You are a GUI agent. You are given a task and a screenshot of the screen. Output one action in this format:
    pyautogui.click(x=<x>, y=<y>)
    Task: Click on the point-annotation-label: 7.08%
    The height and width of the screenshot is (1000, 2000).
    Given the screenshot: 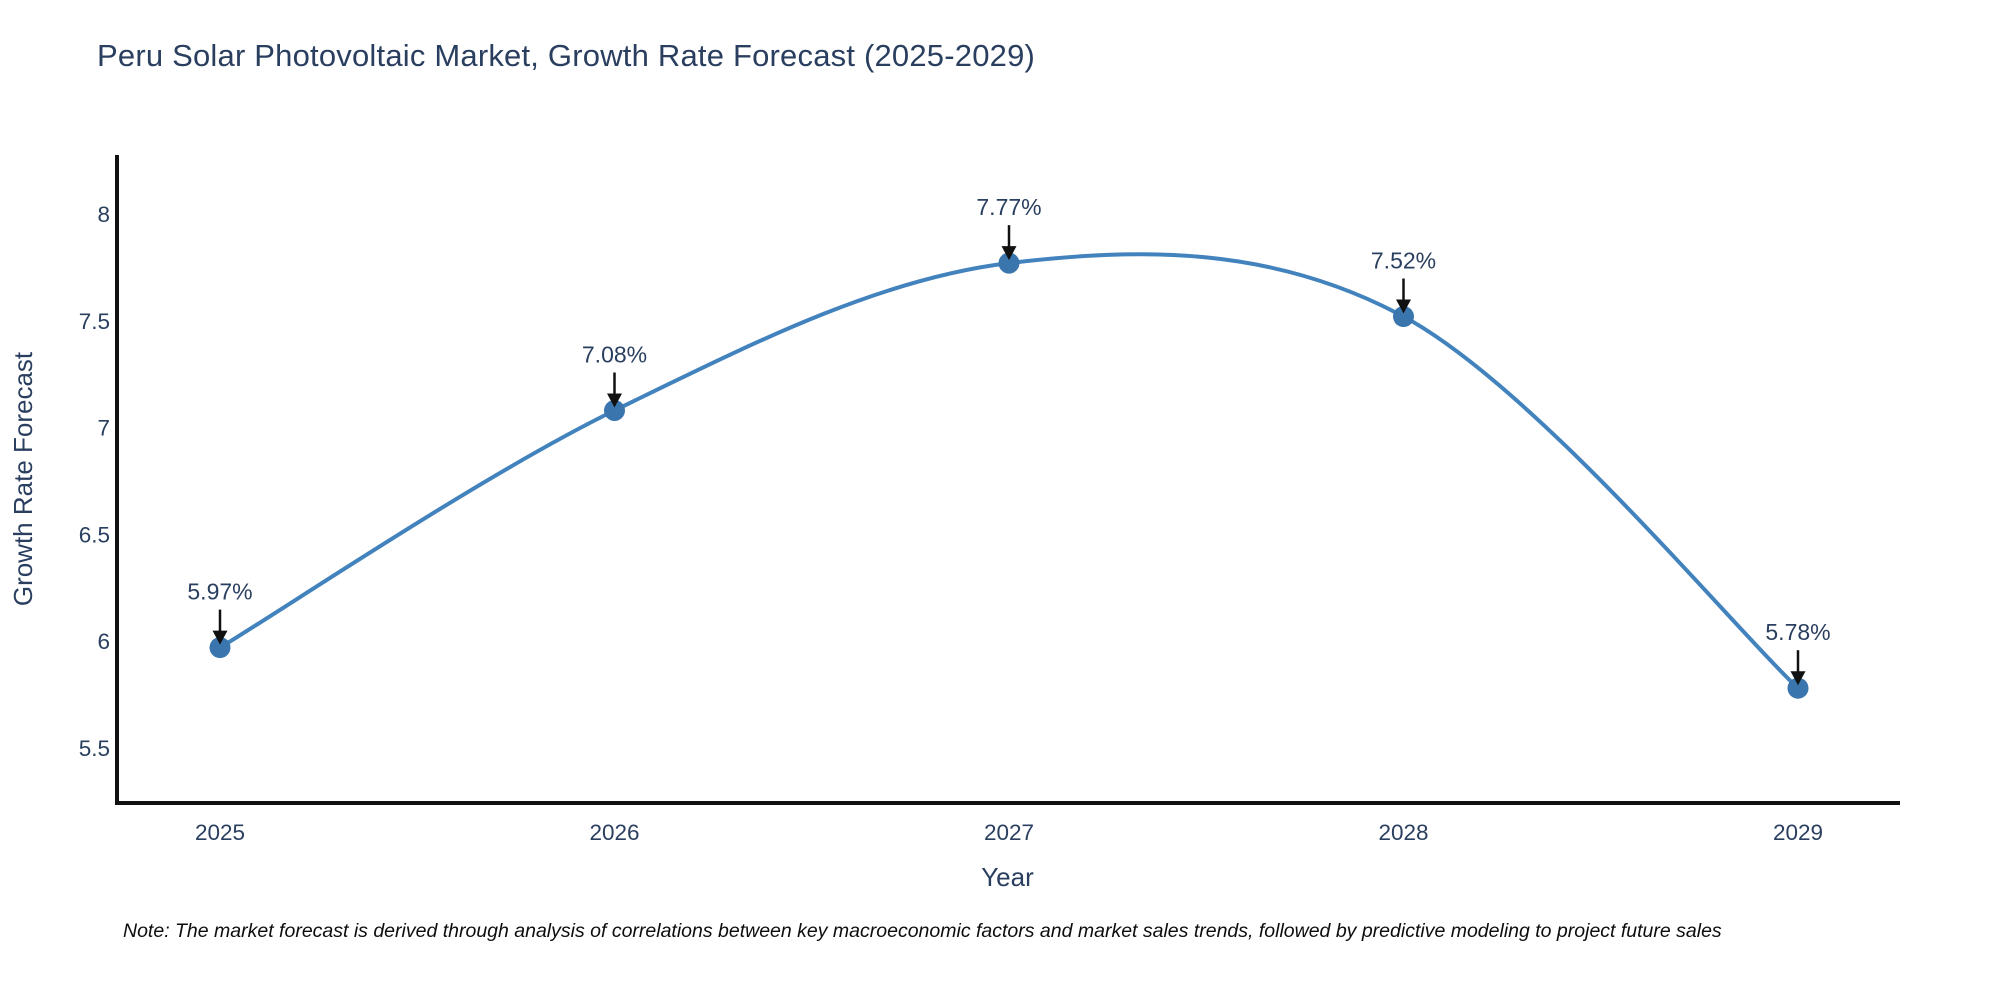 What is the action you would take?
    pyautogui.click(x=614, y=355)
    